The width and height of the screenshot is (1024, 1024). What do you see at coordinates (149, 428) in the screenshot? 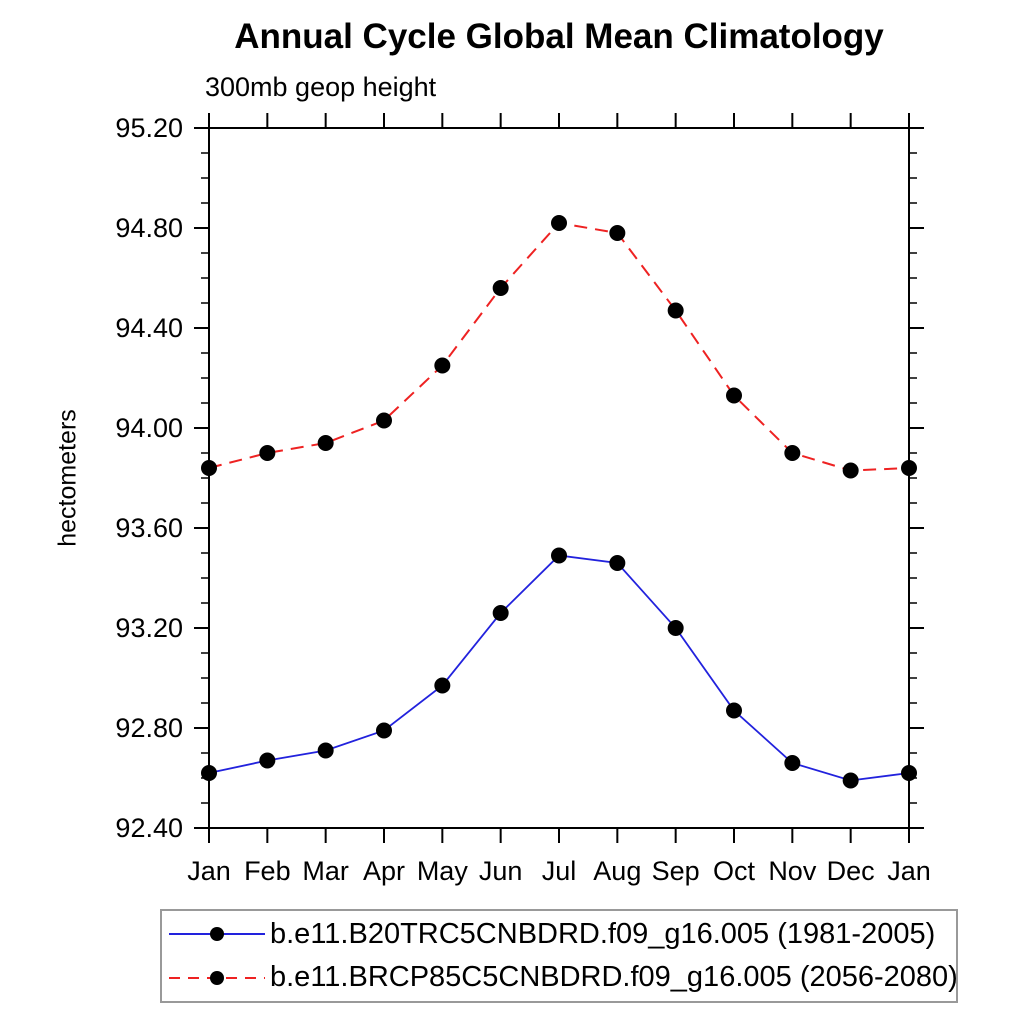
I see `y-tick-label: 94.00` at bounding box center [149, 428].